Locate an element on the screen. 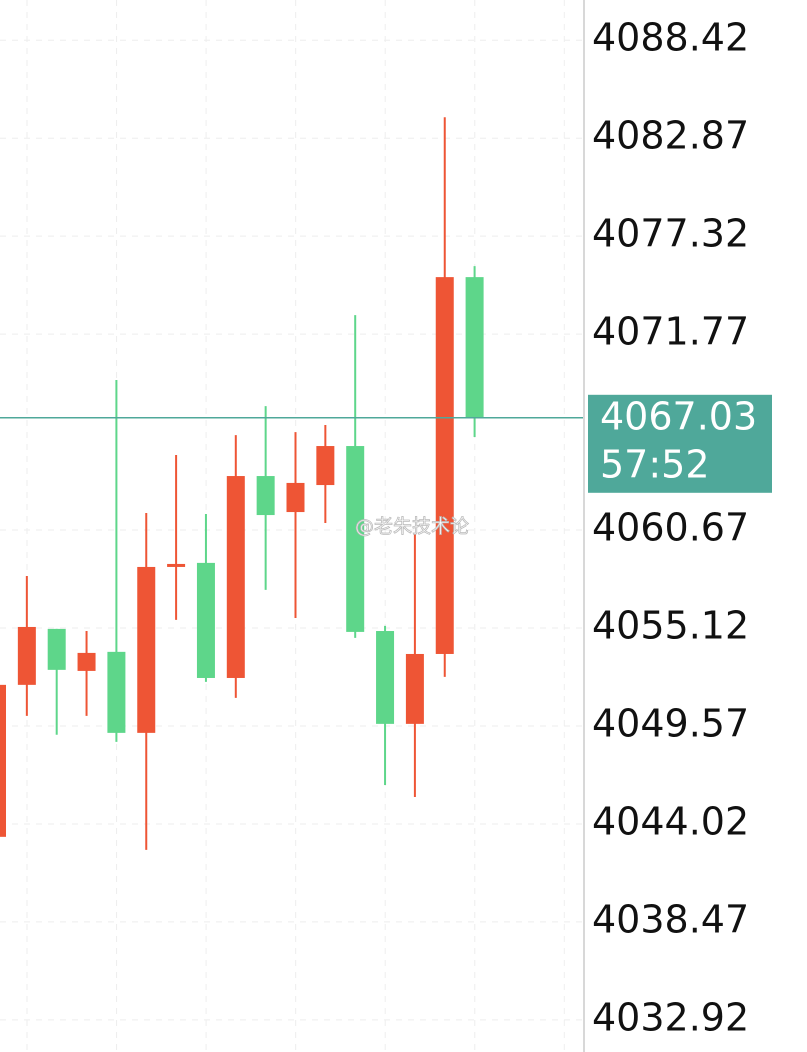  countdown-label: 57:52 is located at coordinates (655, 464).